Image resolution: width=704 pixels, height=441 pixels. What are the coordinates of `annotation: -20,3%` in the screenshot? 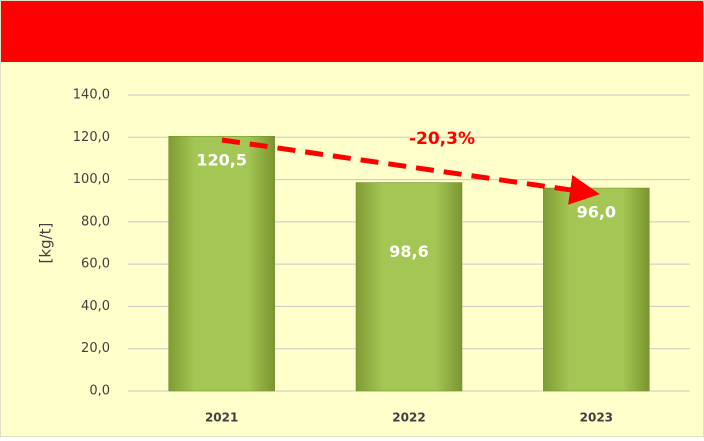 It's located at (442, 139).